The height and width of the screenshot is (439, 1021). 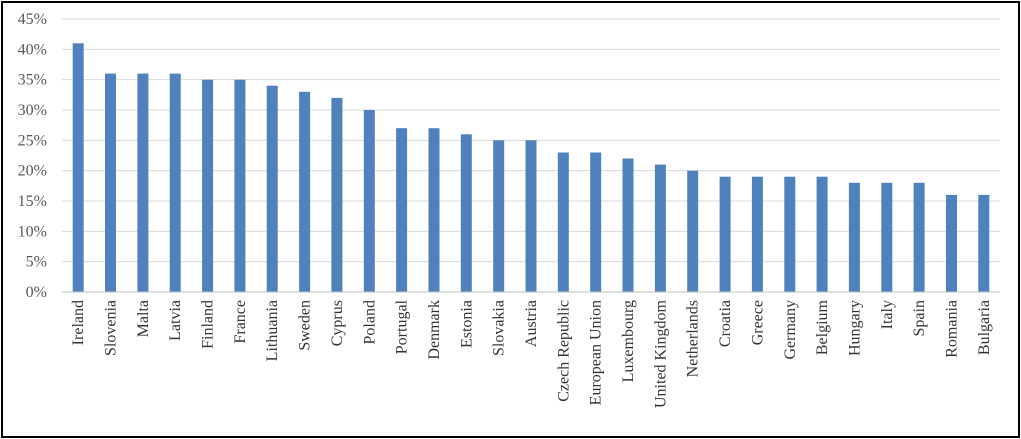 What do you see at coordinates (725, 234) in the screenshot?
I see `bar-croatia` at bounding box center [725, 234].